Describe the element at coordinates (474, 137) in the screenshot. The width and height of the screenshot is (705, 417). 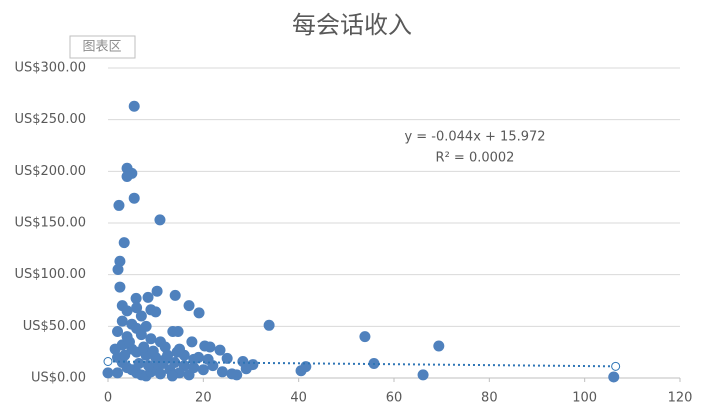
I see `trendline-equation: y = -0.044x + 15.972` at that location.